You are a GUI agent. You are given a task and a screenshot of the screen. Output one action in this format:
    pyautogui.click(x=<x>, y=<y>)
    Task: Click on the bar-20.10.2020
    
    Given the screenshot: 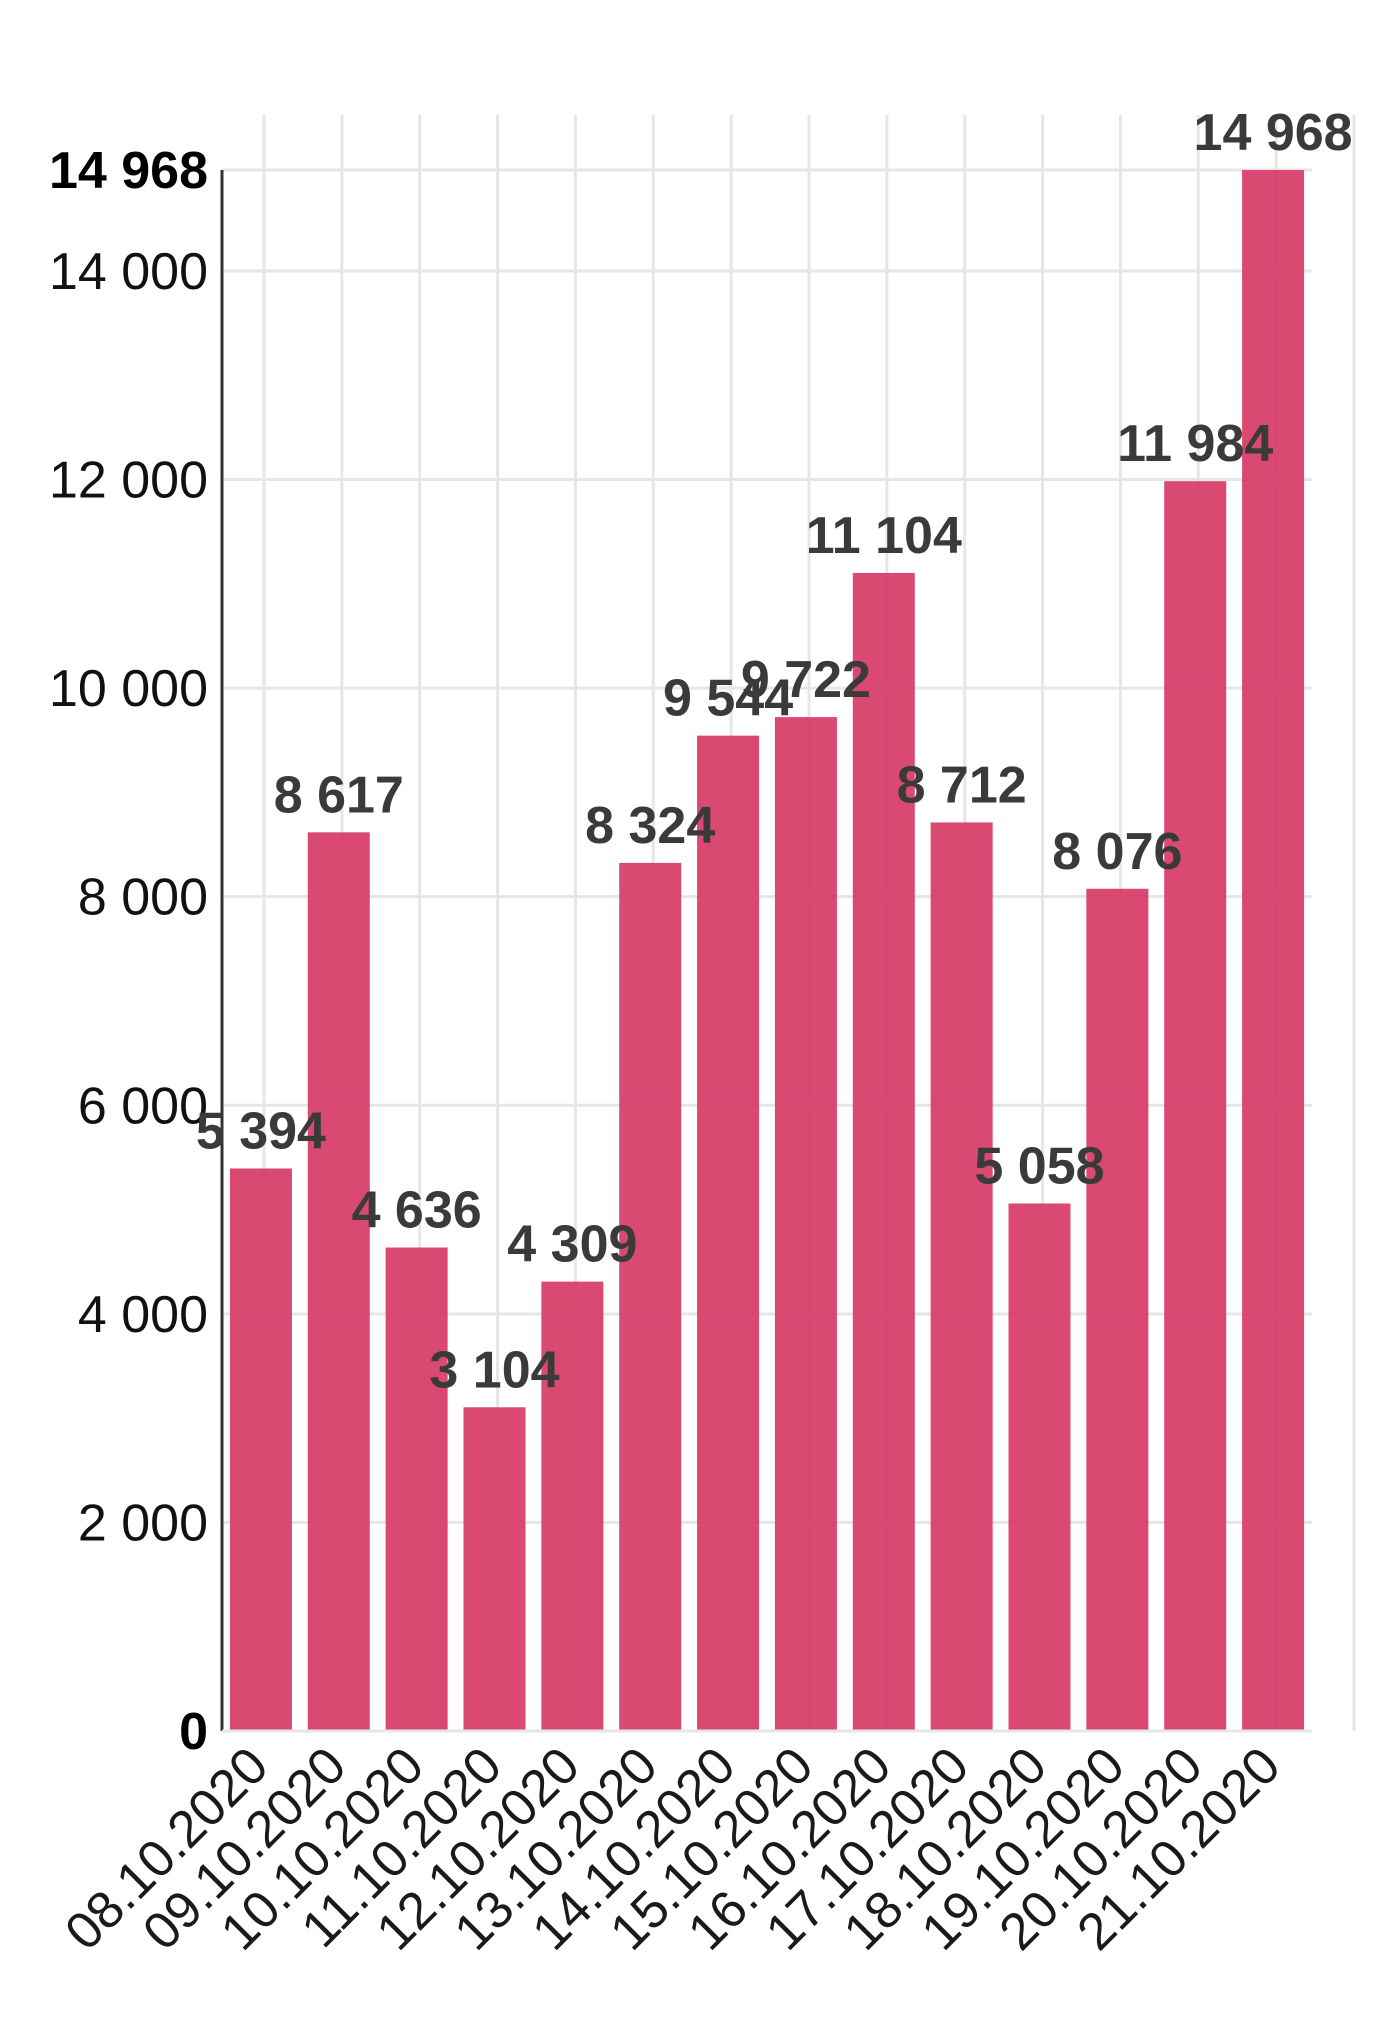 What is the action you would take?
    pyautogui.click(x=1195, y=1106)
    